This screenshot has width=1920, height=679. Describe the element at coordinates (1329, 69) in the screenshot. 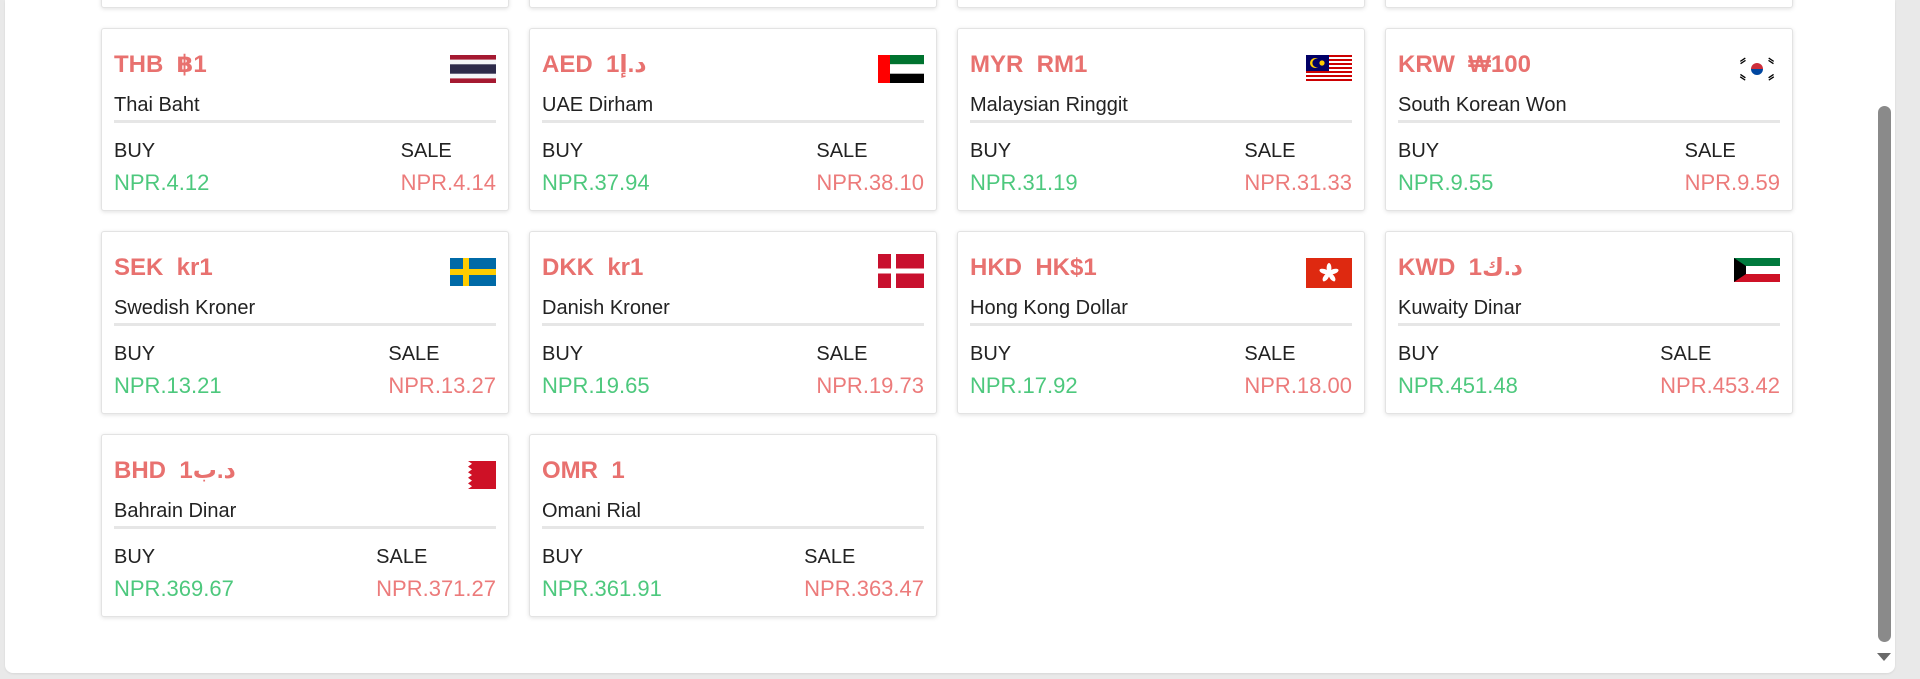

I see `malaysia-flag-icon` at that location.